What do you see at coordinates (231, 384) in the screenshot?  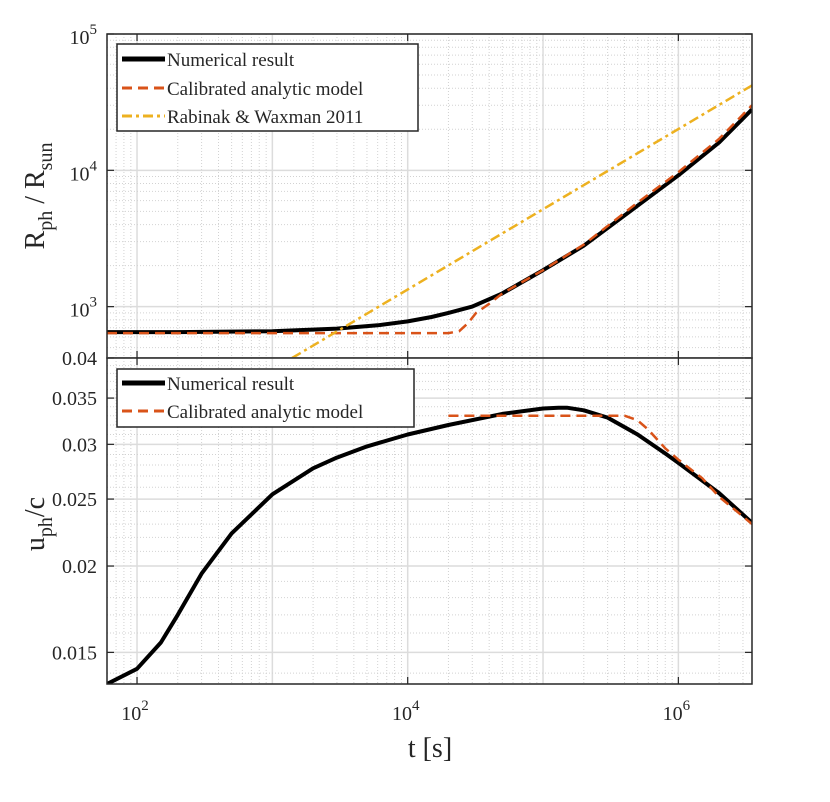 I see `bottom-legend-label-numerical: Numerical result` at bounding box center [231, 384].